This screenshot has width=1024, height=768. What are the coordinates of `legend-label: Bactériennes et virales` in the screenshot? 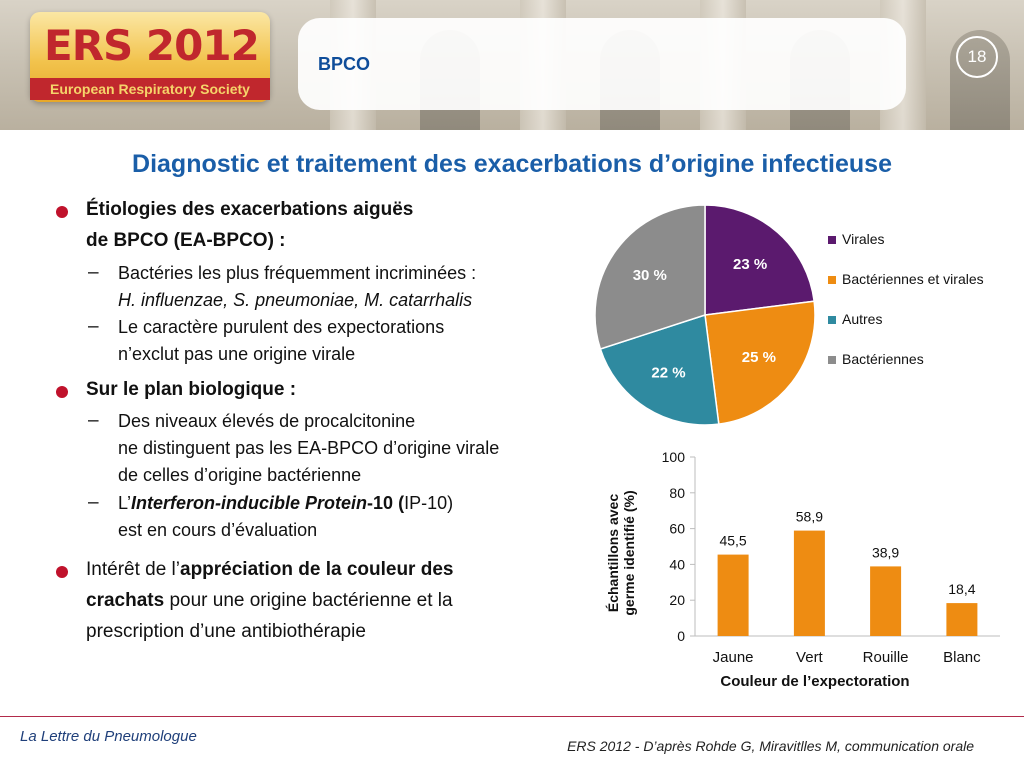 It's located at (913, 279).